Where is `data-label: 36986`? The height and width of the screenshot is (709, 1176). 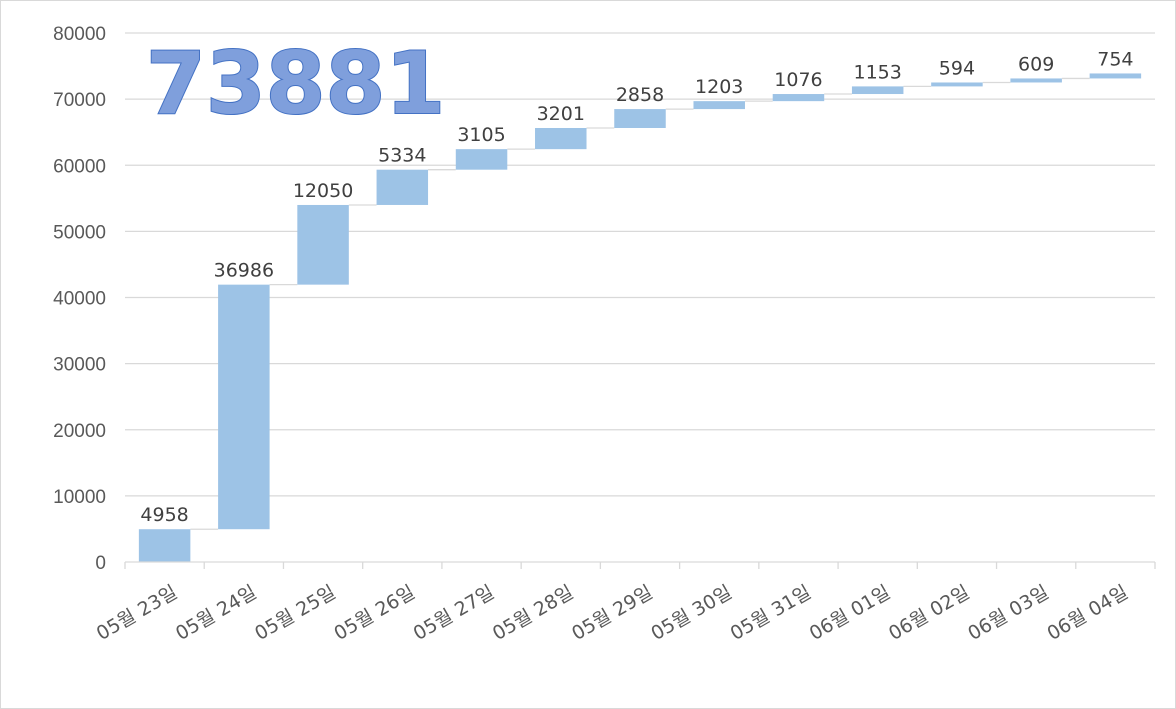 data-label: 36986 is located at coordinates (244, 271).